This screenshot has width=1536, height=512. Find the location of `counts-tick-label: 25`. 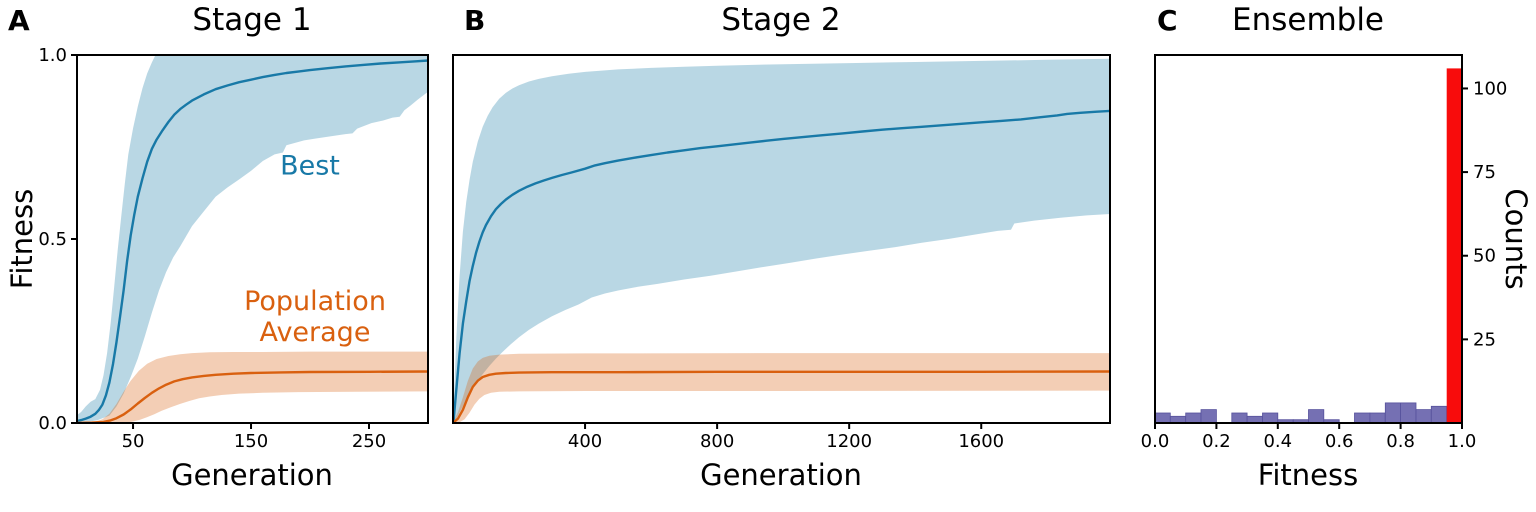

counts-tick-label: 25 is located at coordinates (1484, 339).